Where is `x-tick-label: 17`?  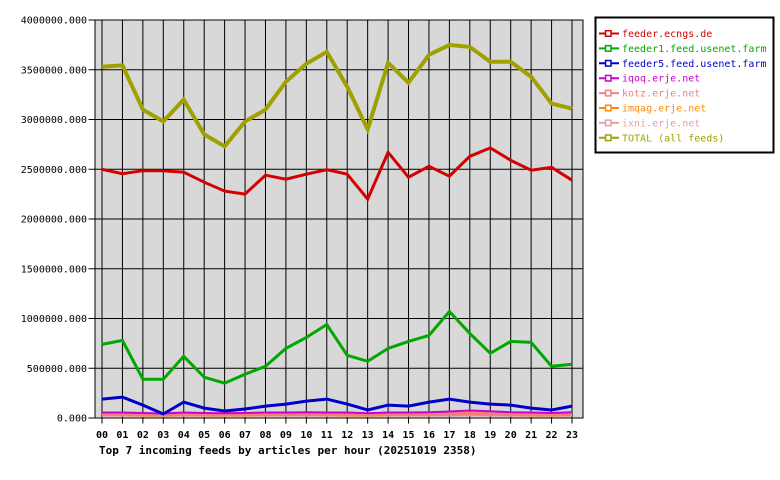
x-tick-label: 17 is located at coordinates (449, 435).